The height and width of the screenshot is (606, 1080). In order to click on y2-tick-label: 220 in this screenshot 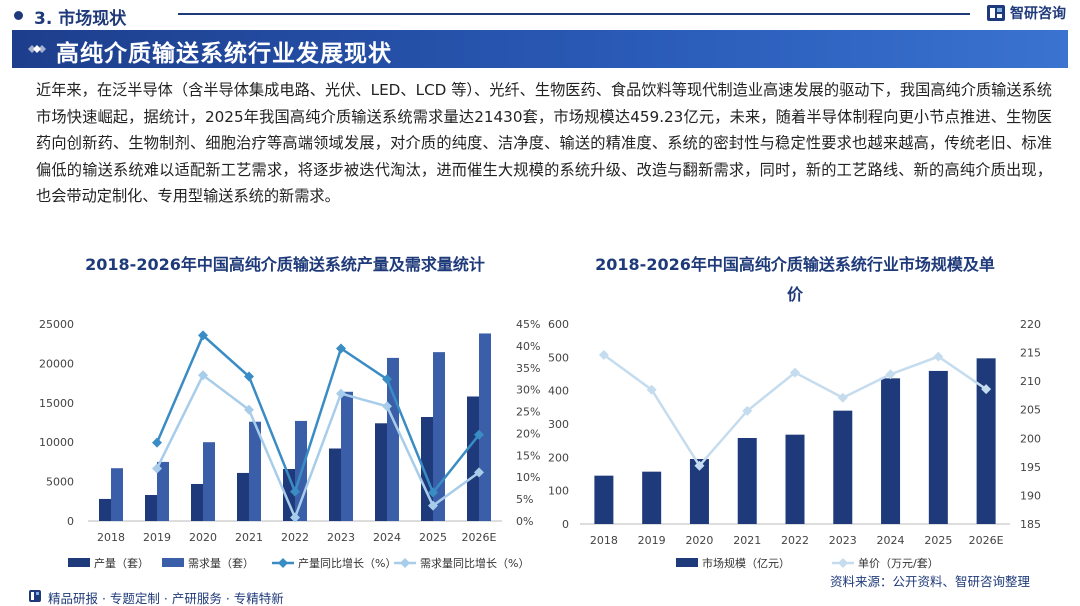, I will do `click(1030, 324)`.